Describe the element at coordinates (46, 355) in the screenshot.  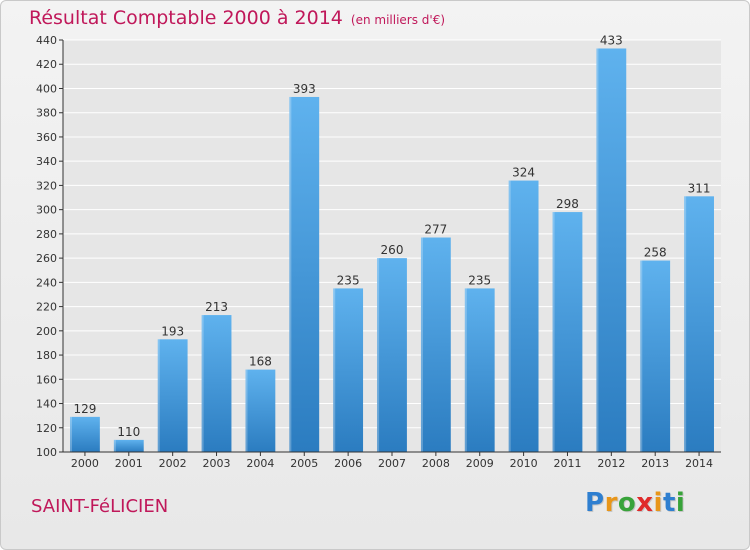
I see `y-tick-label: 180` at that location.